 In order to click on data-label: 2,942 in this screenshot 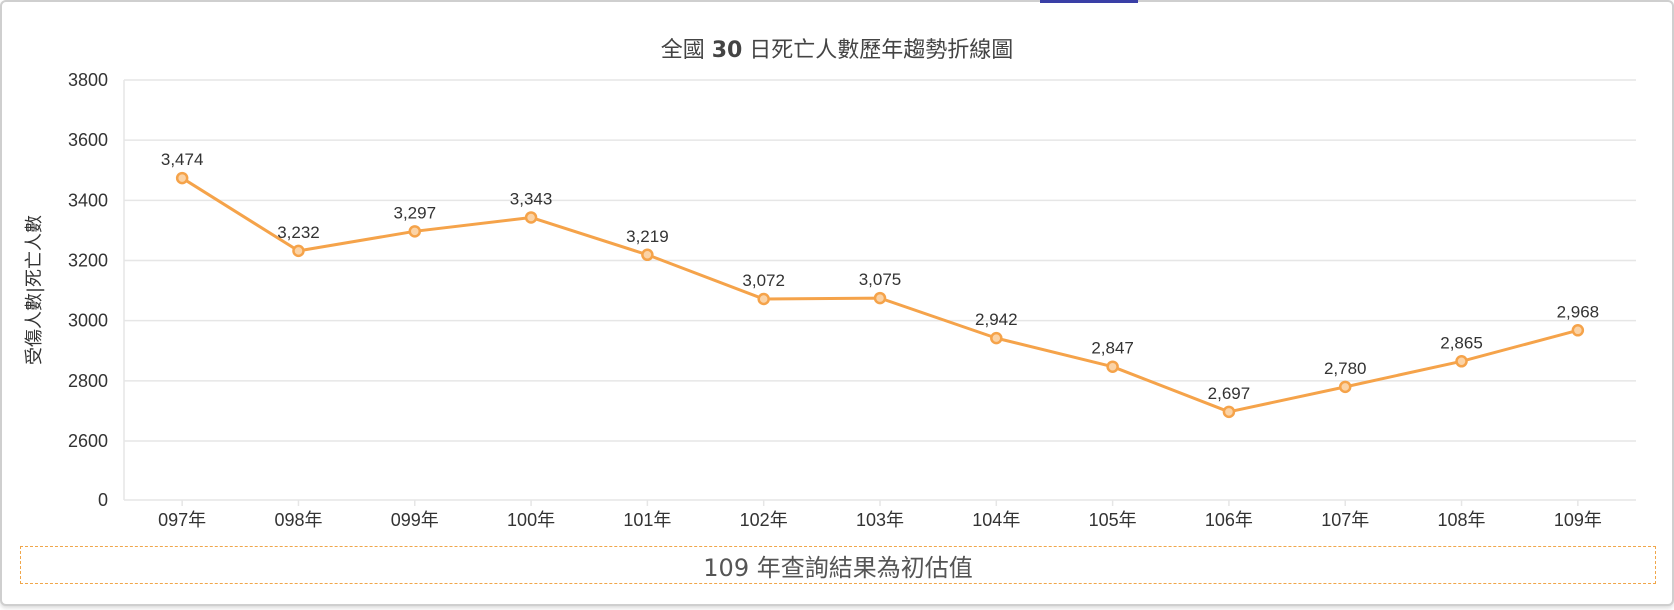, I will do `click(996, 319)`.